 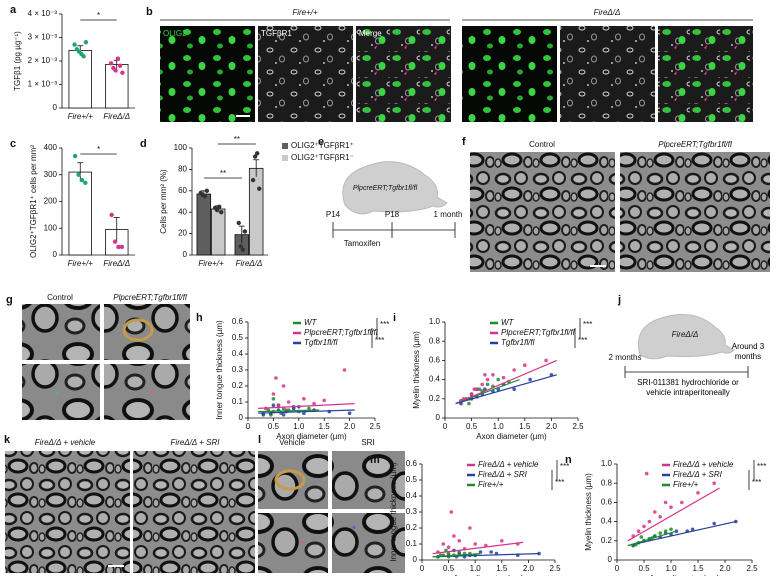 What do you see at coordinates (422, 568) in the screenshot?
I see `x-tick-label: 0` at bounding box center [422, 568].